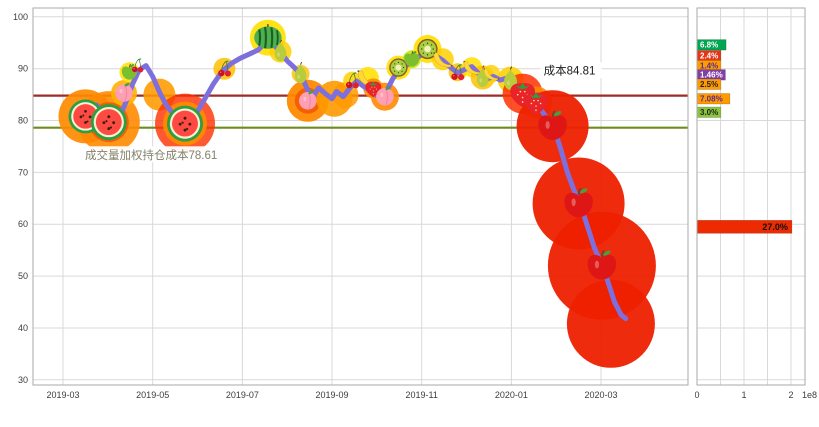 The width and height of the screenshot is (819, 427). Describe the element at coordinates (743, 395) in the screenshot. I see `x-axis-tick-label: 1` at that location.